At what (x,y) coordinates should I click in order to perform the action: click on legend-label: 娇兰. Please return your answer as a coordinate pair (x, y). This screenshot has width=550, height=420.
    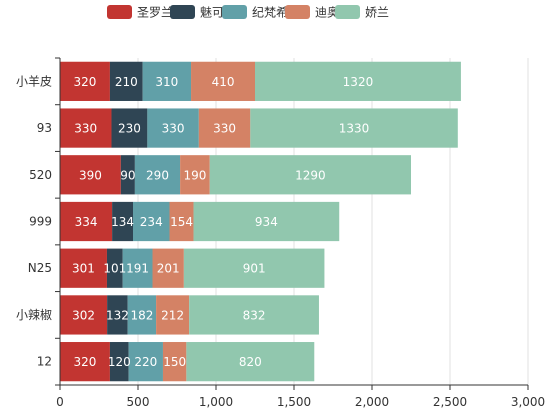
    Looking at the image, I should click on (377, 13).